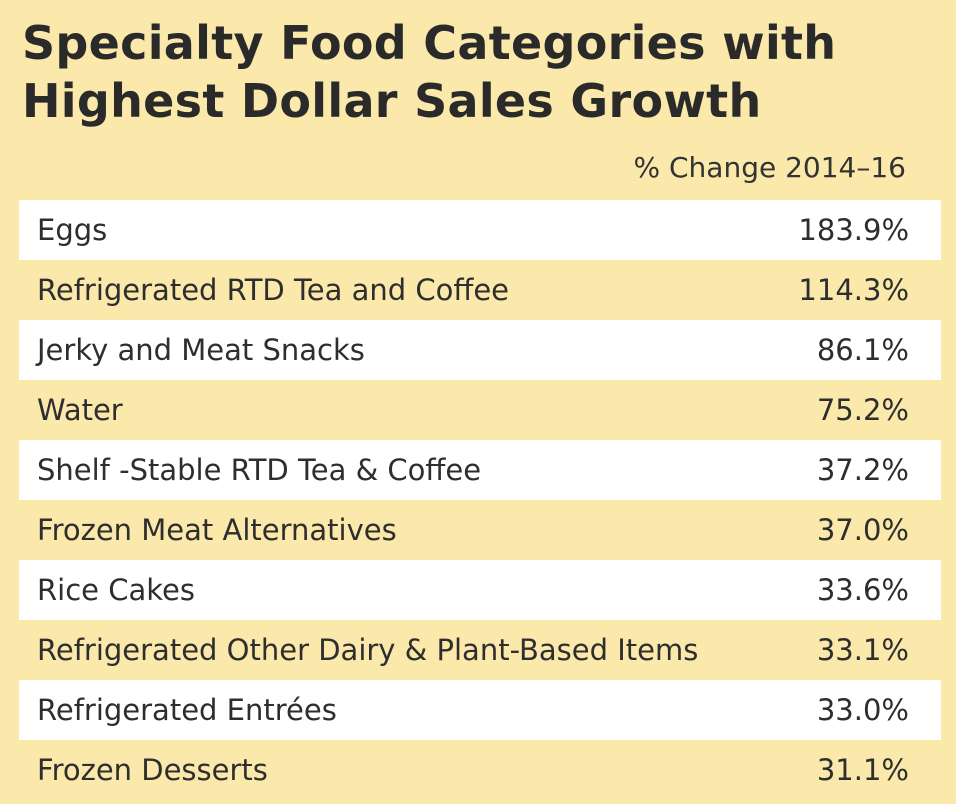 The width and height of the screenshot is (956, 804). I want to click on category-label: Rice Cakes, so click(116, 590).